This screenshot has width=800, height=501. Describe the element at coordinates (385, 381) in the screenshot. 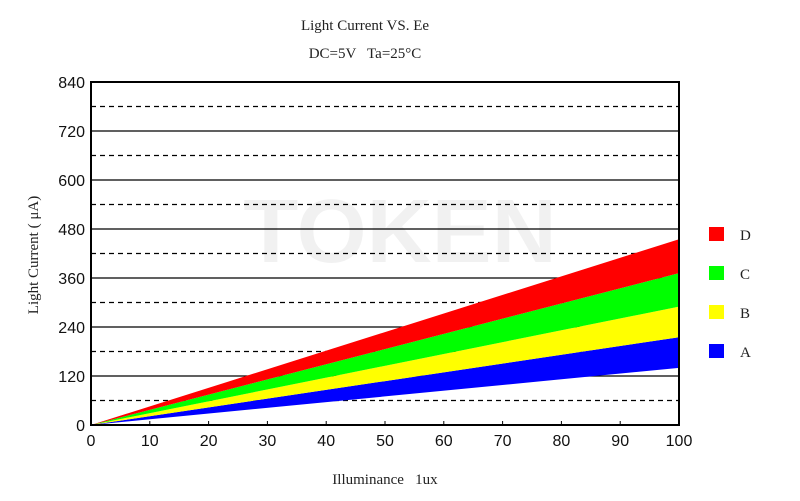

I see `band-A` at that location.